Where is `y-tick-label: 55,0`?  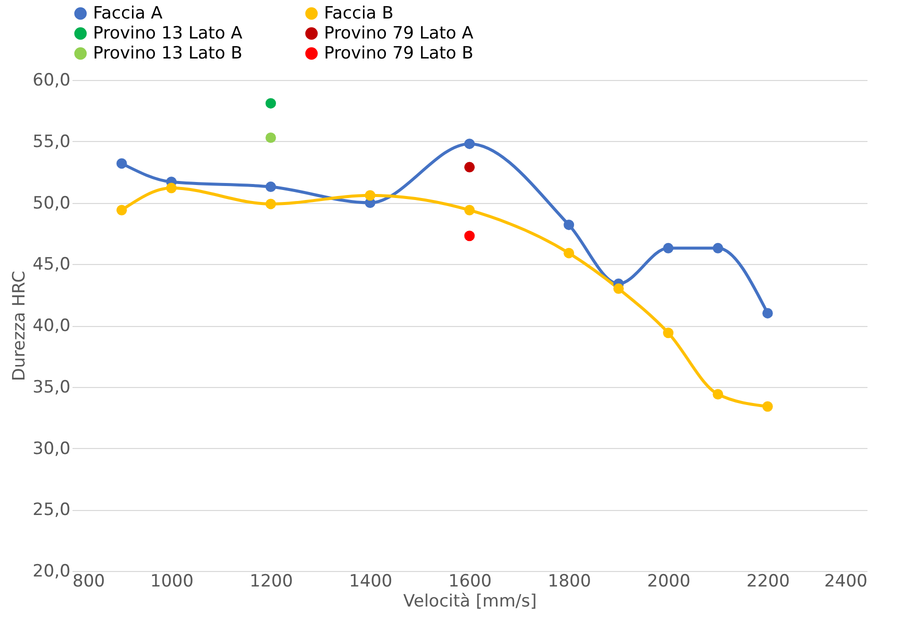 y-tick-label: 55,0 is located at coordinates (51, 142).